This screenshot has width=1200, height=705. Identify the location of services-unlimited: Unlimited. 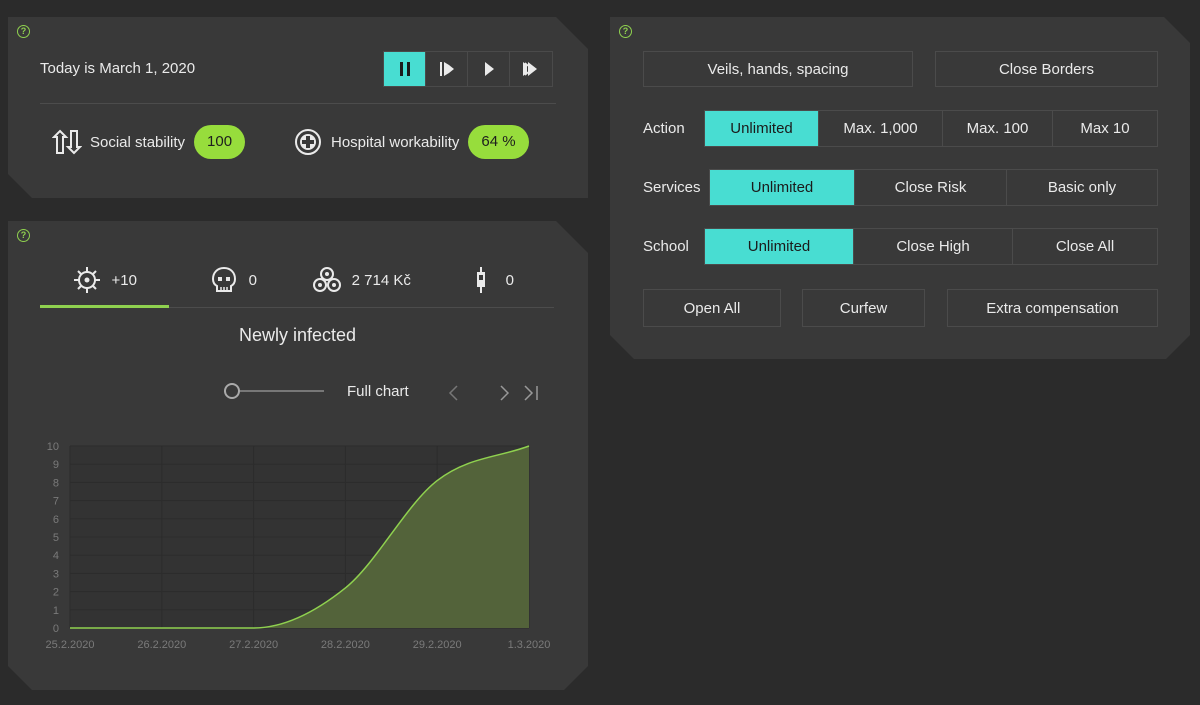
(782, 187).